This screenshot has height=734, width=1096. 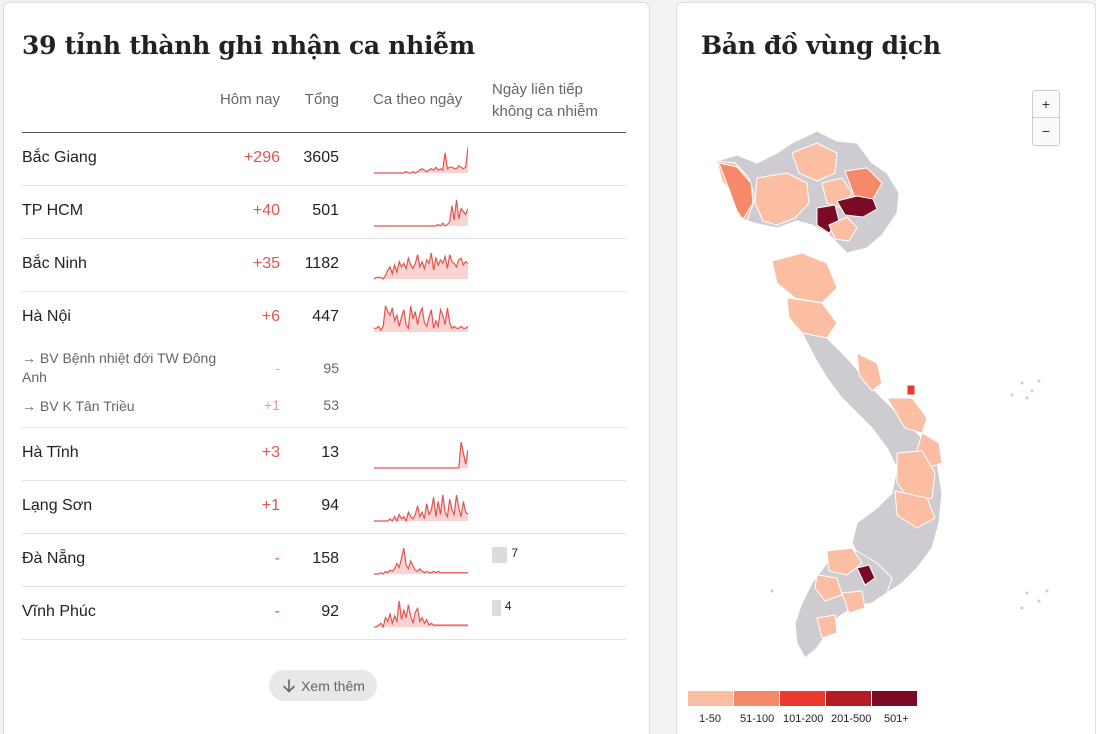 What do you see at coordinates (508, 606) in the screenshot?
I see `streak-days: 4` at bounding box center [508, 606].